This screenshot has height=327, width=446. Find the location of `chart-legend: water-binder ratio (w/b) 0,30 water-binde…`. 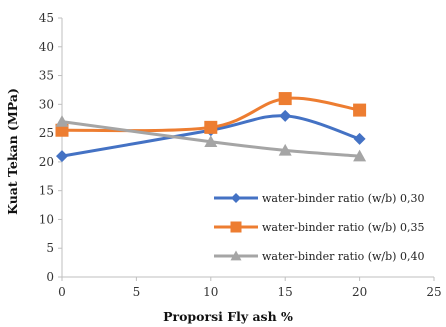

chart-legend: water-binder ratio (w/b) 0,30 water-binde… is located at coordinates (319, 227).